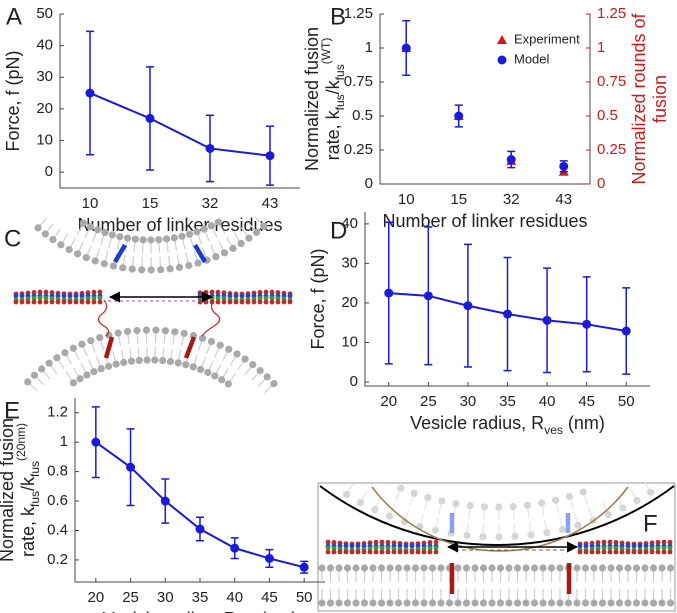 The width and height of the screenshot is (677, 613). What do you see at coordinates (639, 98) in the screenshot?
I see `label-part: Normalized rounds of` at bounding box center [639, 98].